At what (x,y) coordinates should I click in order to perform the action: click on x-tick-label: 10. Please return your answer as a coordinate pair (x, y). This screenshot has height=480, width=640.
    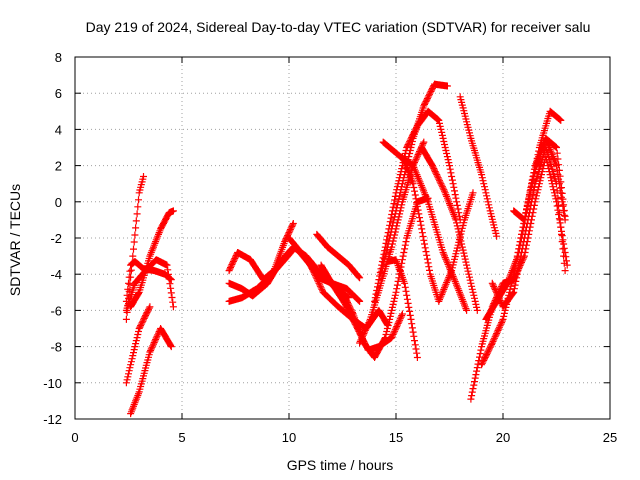
    Looking at the image, I should click on (289, 437).